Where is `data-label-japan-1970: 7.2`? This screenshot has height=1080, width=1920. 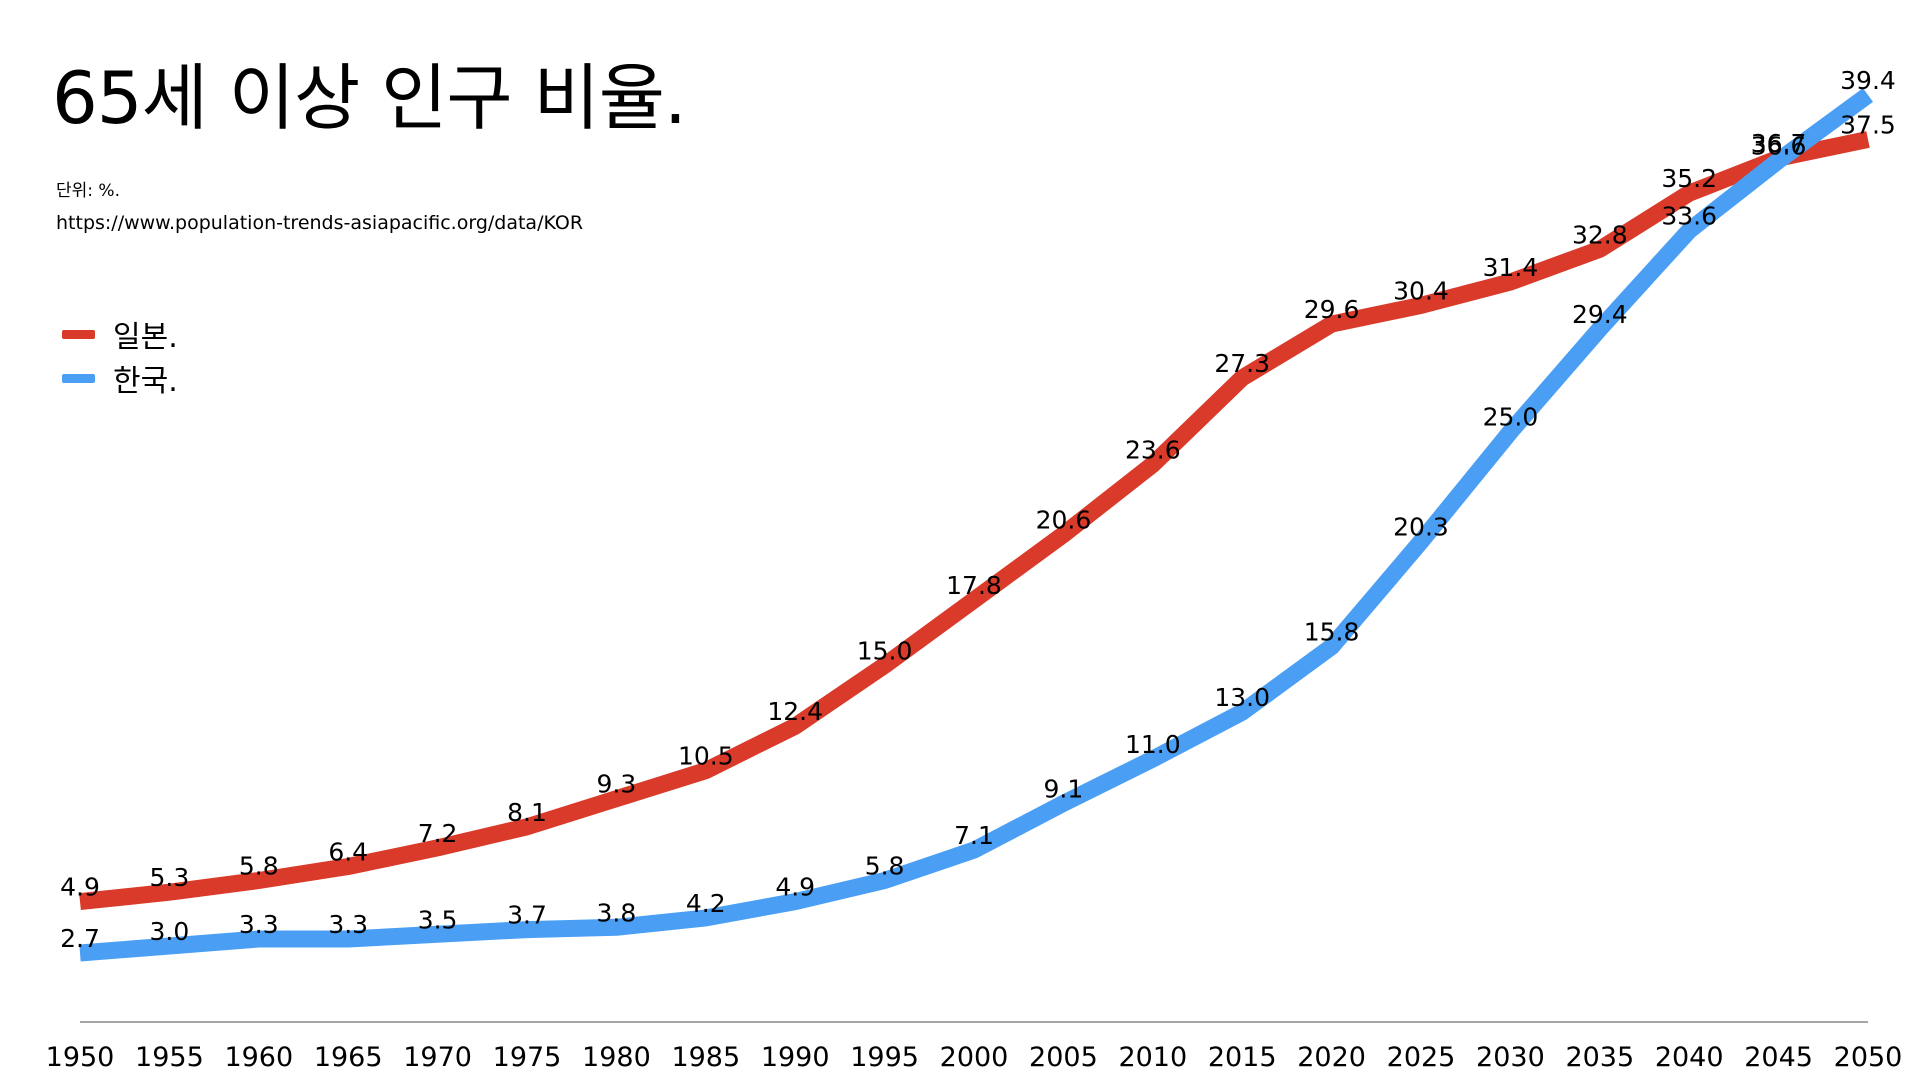
data-label-japan-1970: 7.2 is located at coordinates (438, 833).